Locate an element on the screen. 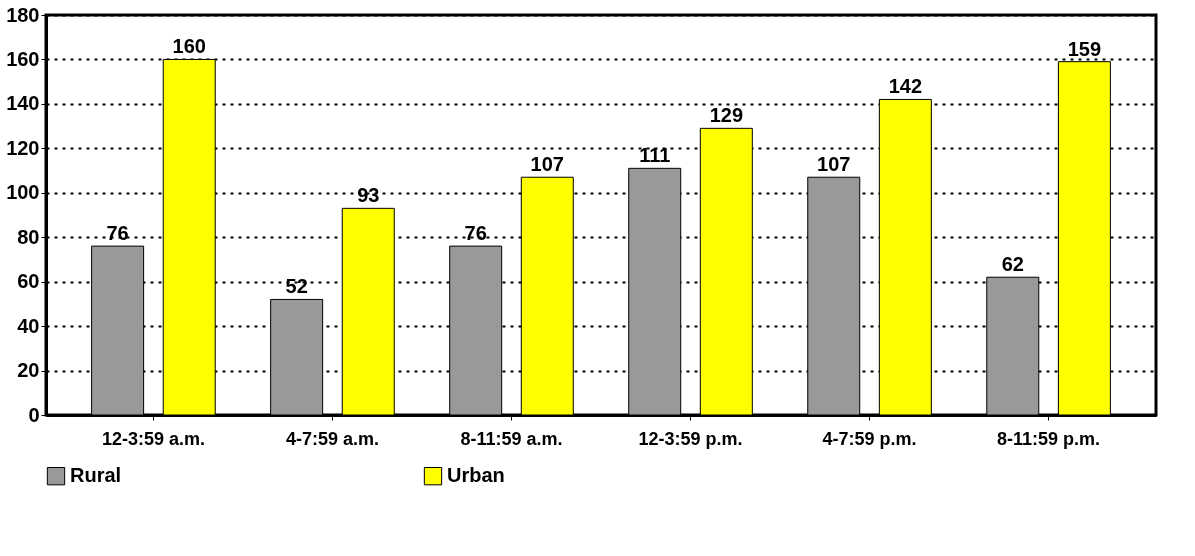 The height and width of the screenshot is (556, 1195). data-label: 129 is located at coordinates (726, 115).